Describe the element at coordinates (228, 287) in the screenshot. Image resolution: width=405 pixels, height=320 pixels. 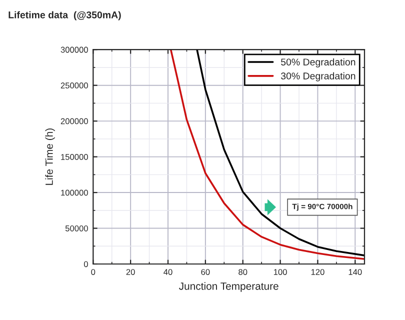
I see `x-axis-title: Junction Temperature` at that location.